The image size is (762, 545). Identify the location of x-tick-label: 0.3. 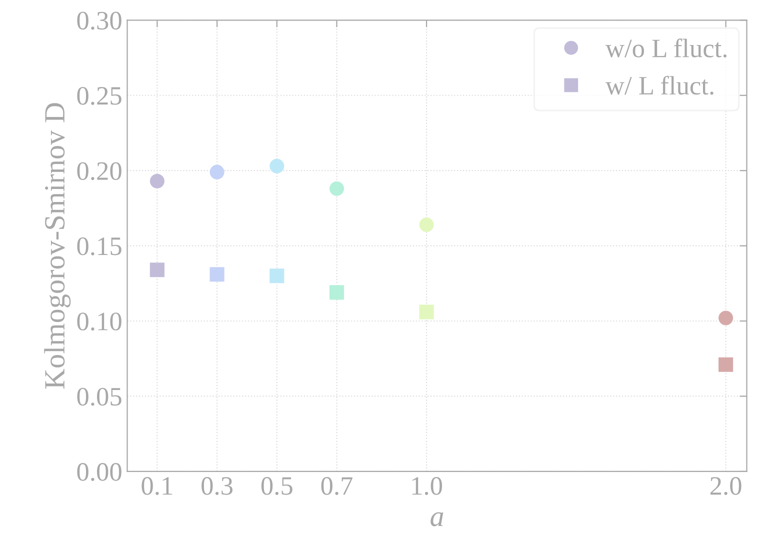
(217, 486).